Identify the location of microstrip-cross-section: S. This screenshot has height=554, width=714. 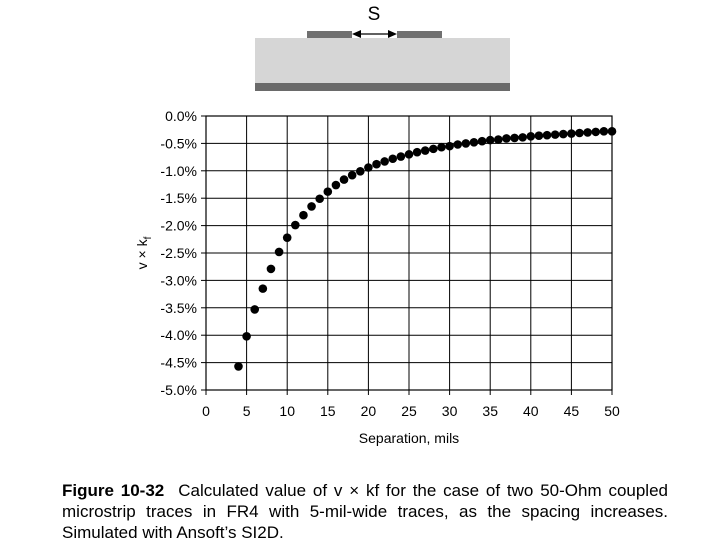
(382, 47).